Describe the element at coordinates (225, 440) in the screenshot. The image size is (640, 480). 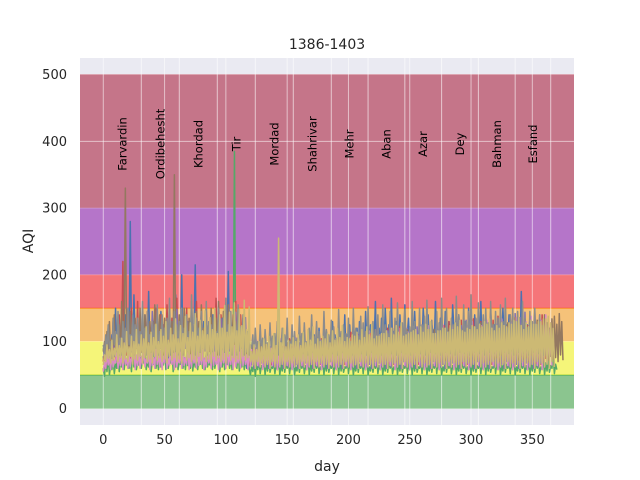
I see `x-tick-label-2: 100` at that location.